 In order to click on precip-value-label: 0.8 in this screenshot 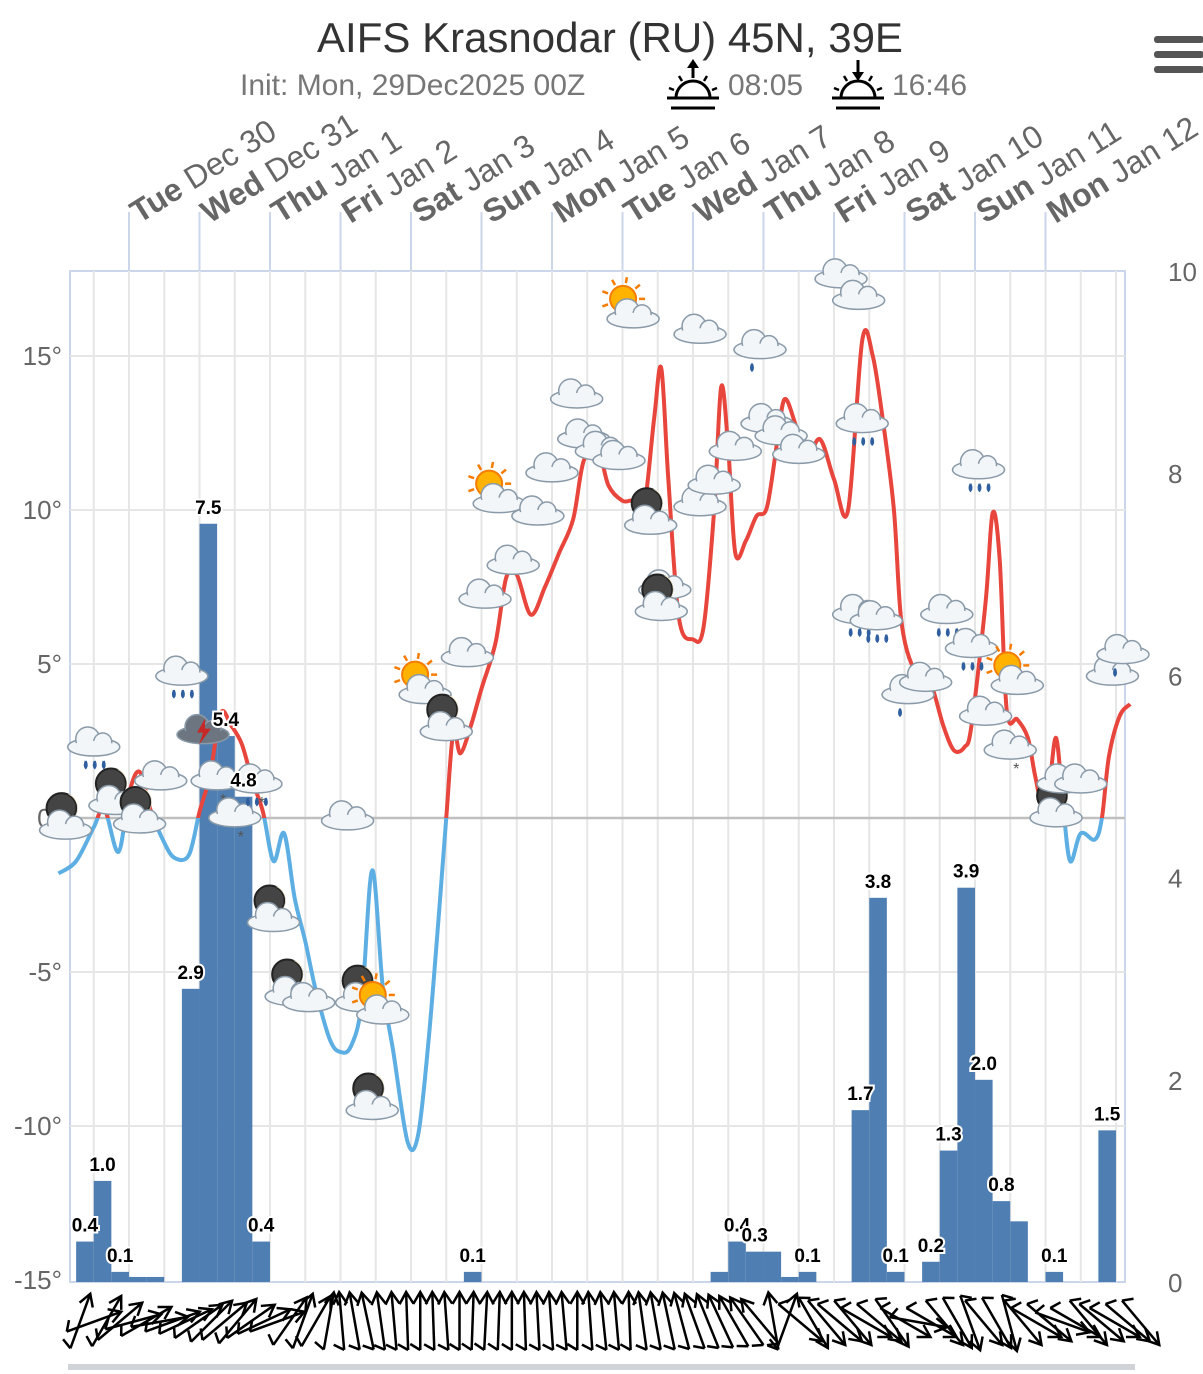, I will do `click(1001, 1185)`.